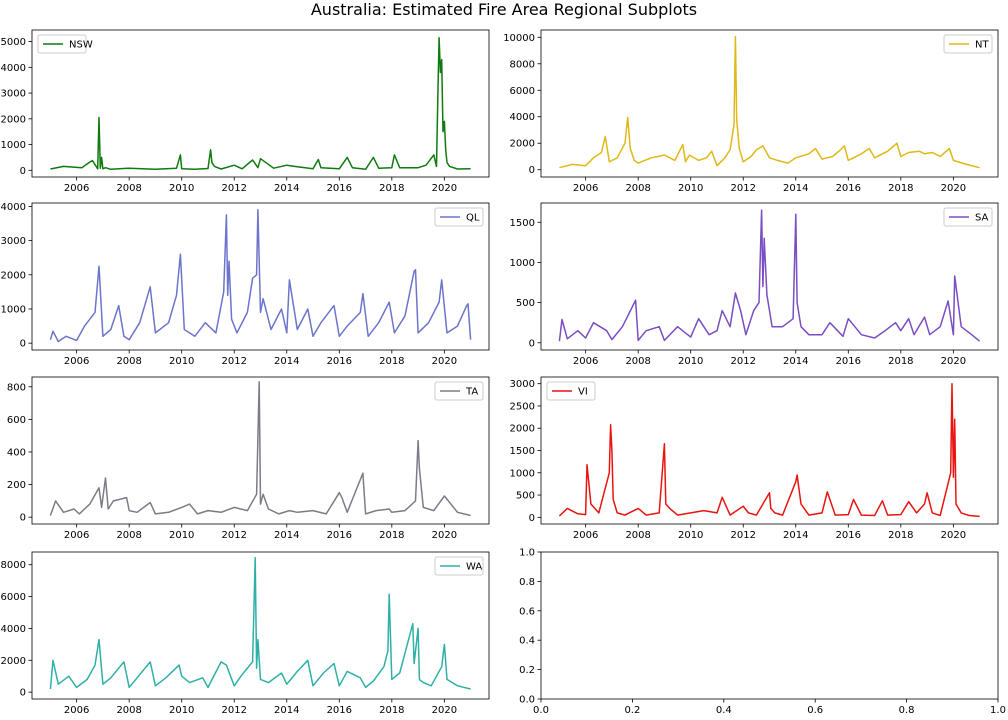 This screenshot has height=720, width=1008. Describe the element at coordinates (260, 623) in the screenshot. I see `series-line-wa` at that location.